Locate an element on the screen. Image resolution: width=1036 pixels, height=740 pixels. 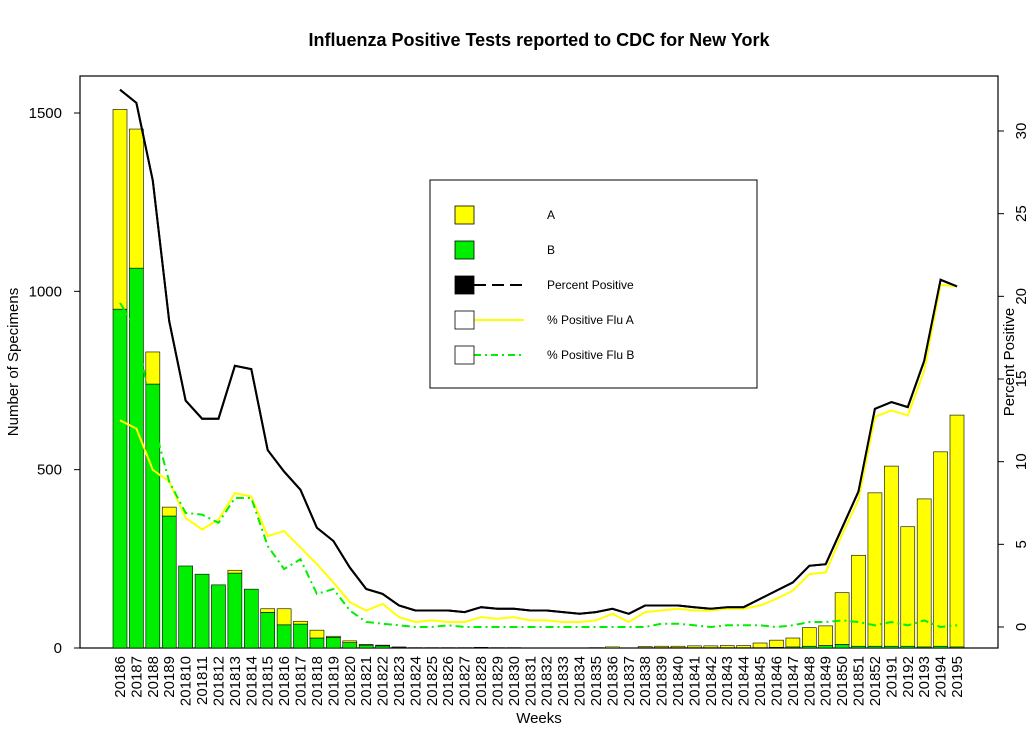
x-tick-label: 201840 is located at coordinates (678, 681).